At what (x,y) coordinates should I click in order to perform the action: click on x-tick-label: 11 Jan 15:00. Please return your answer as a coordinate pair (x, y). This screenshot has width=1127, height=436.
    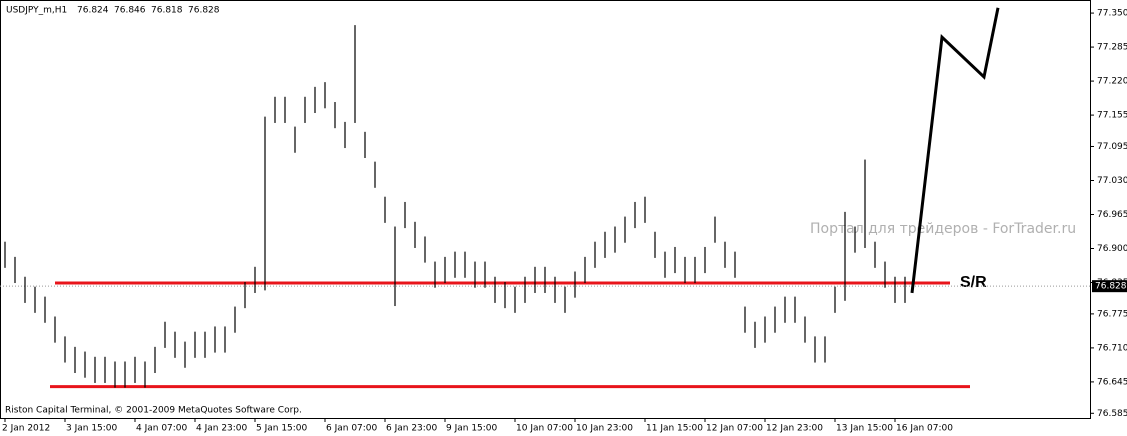
    Looking at the image, I should click on (674, 429).